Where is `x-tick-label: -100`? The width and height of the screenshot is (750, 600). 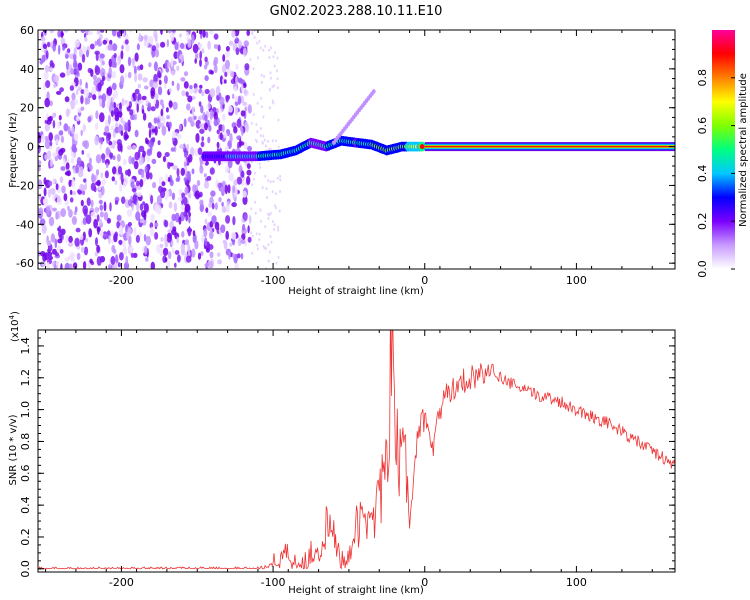 x-tick-label: -100 is located at coordinates (273, 582).